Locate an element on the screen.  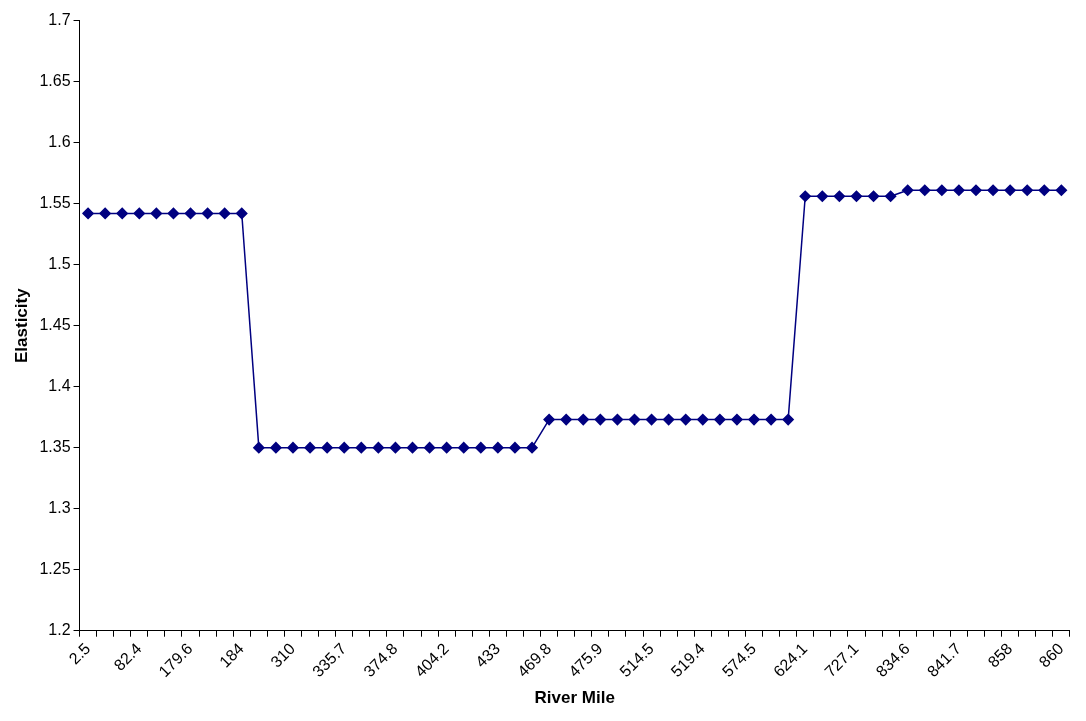
x-tick-label: 310 is located at coordinates (283, 655).